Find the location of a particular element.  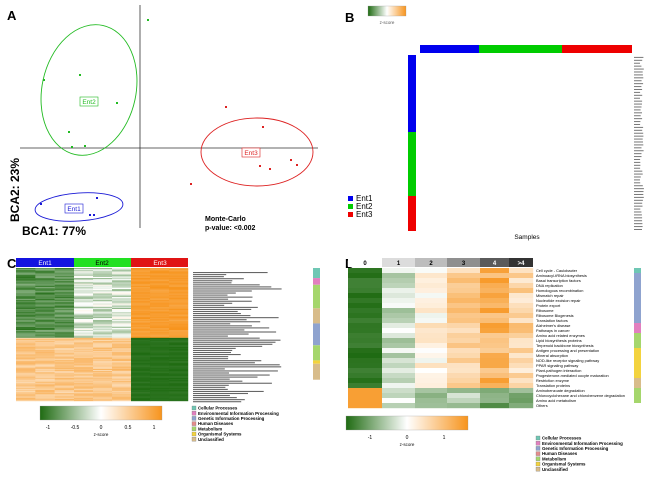

axis-y-label: BCA2: 23% is located at coordinates (15, 190).